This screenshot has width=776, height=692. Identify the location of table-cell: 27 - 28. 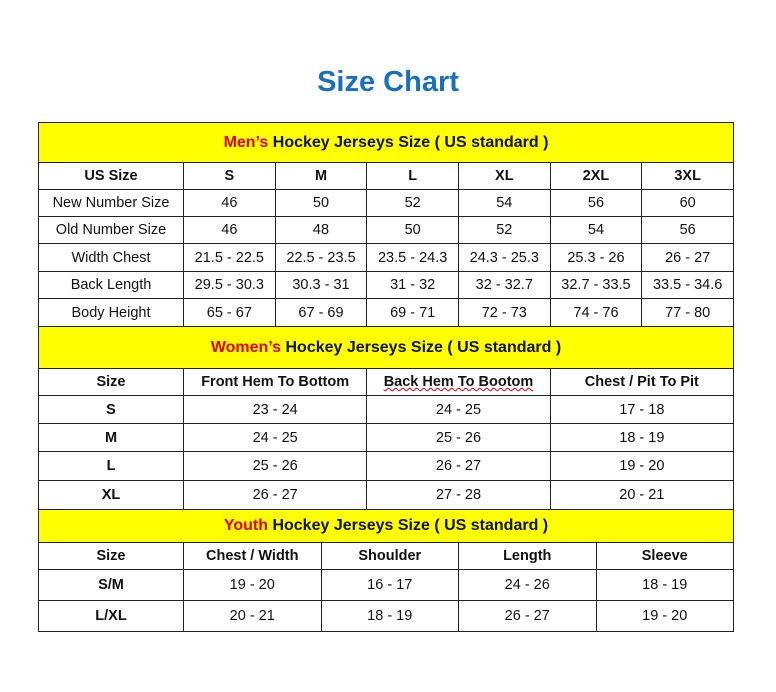
(458, 495).